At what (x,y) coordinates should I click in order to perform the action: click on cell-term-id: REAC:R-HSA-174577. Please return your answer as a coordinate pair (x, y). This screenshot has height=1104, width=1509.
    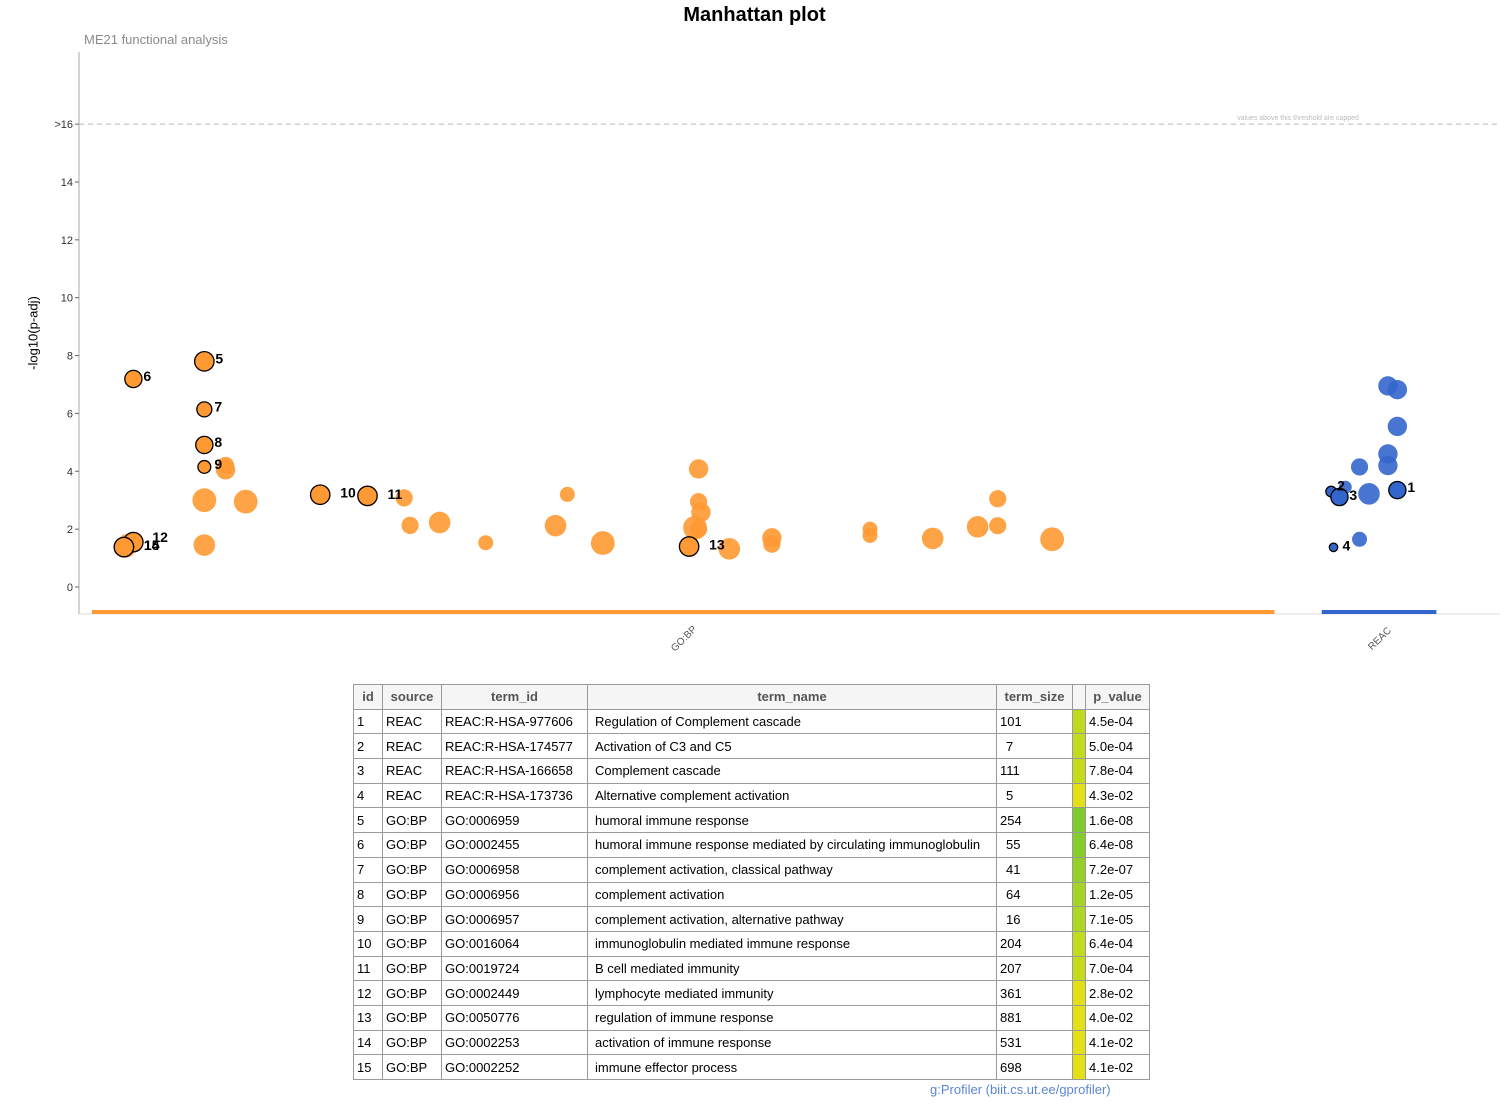
    Looking at the image, I should click on (514, 746).